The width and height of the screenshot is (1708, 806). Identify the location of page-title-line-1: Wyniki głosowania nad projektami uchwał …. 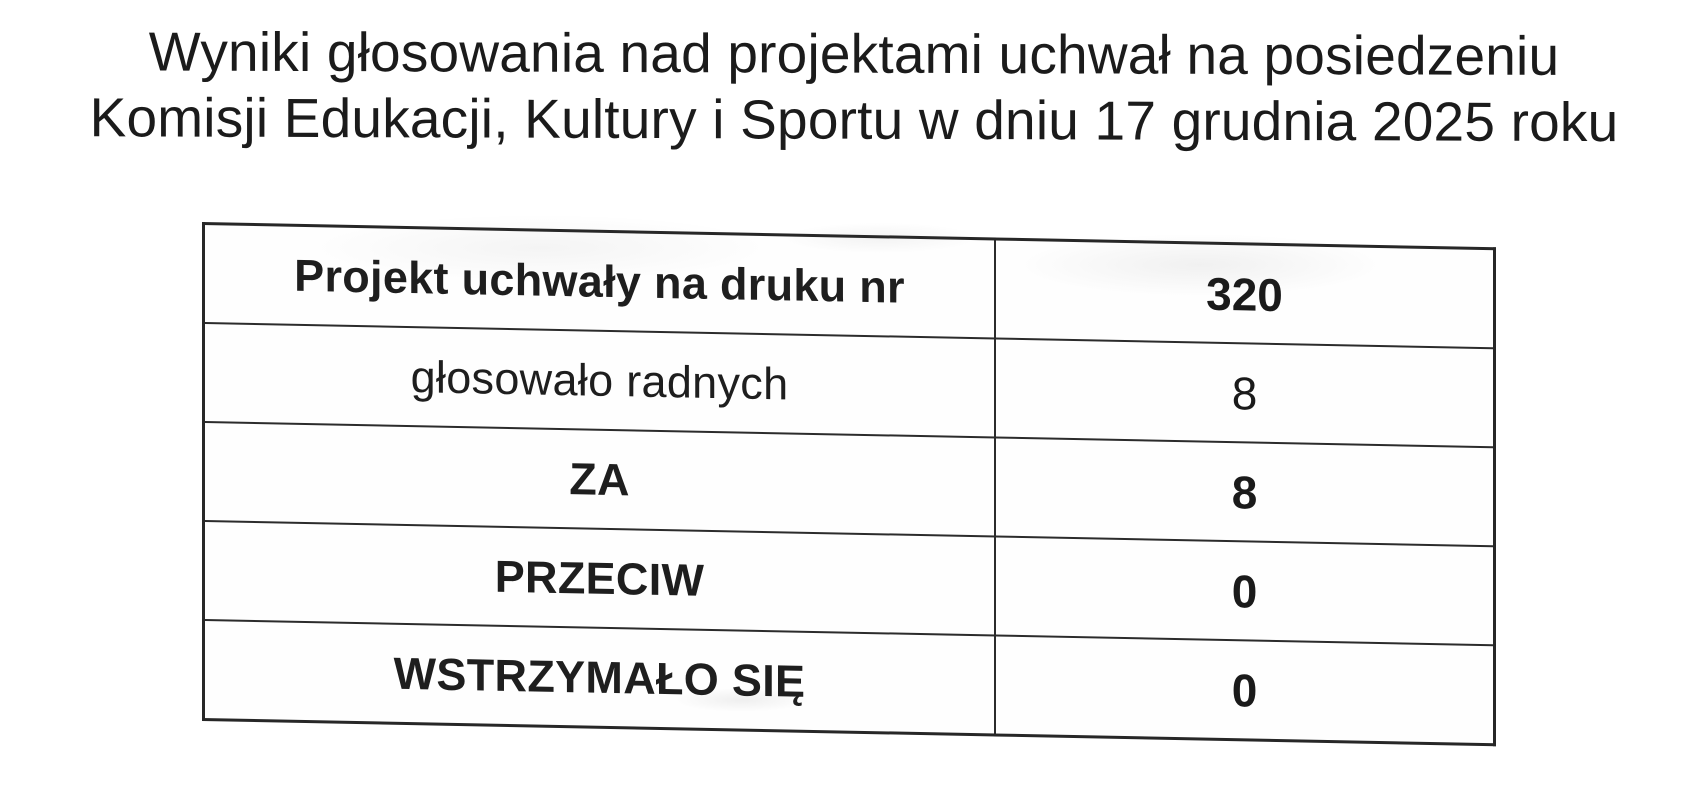
(854, 53).